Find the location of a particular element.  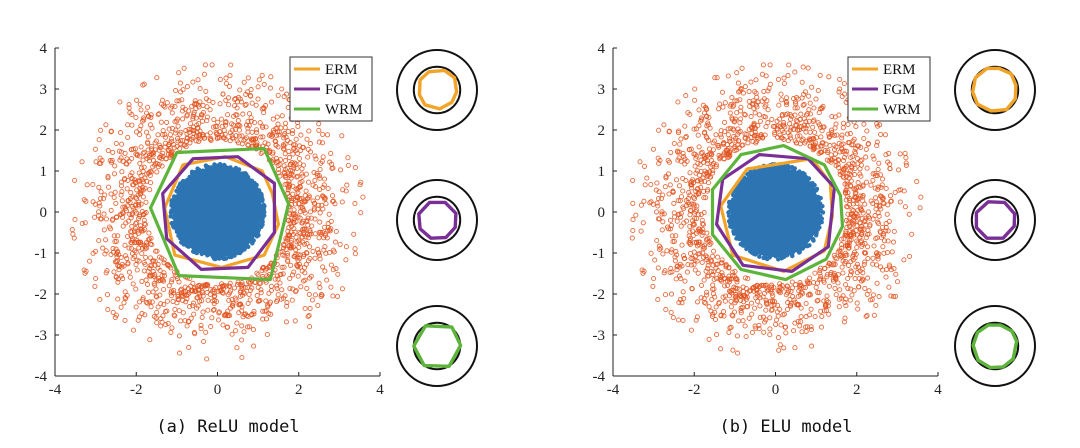

caption-relu: (a) ReLU model is located at coordinates (227, 427).